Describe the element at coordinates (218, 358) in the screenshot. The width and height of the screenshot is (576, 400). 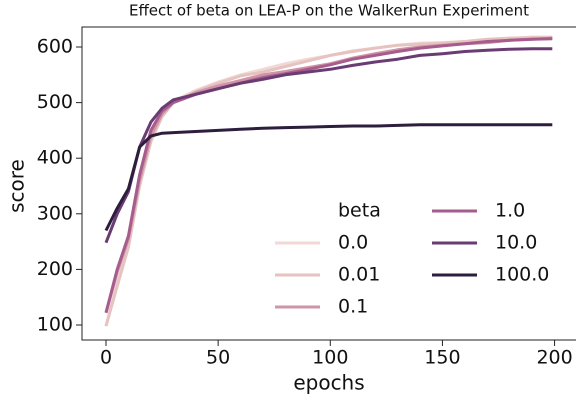
I see `x-tick-label: 50` at that location.